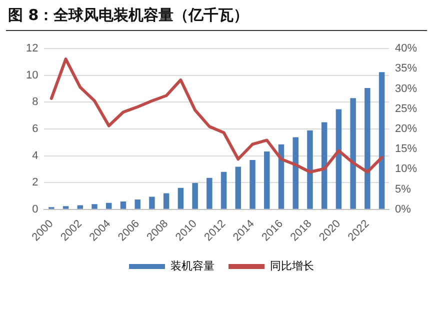 The height and width of the screenshot is (320, 433). I want to click on y2-tick-label: 15%, so click(406, 149).